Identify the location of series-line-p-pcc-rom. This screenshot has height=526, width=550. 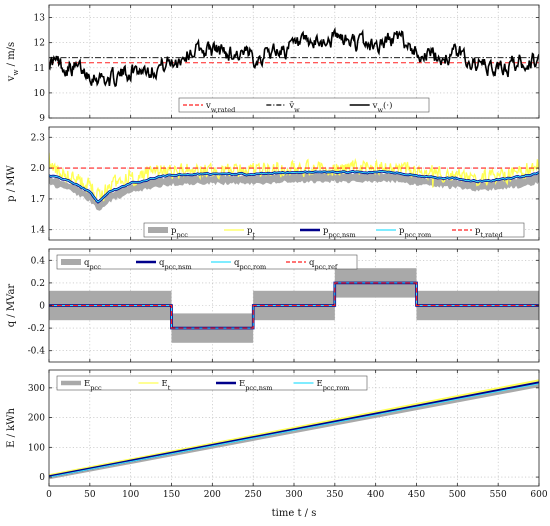
(294, 186).